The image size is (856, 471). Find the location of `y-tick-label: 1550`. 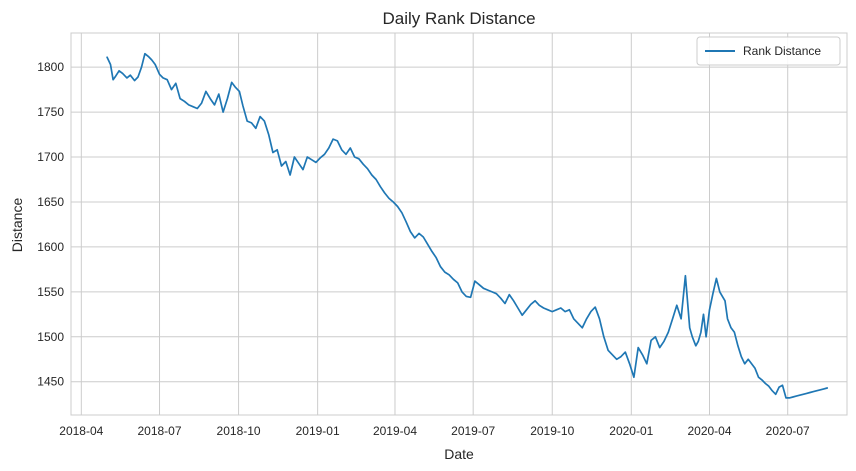

y-tick-label: 1550 is located at coordinates (50, 292).